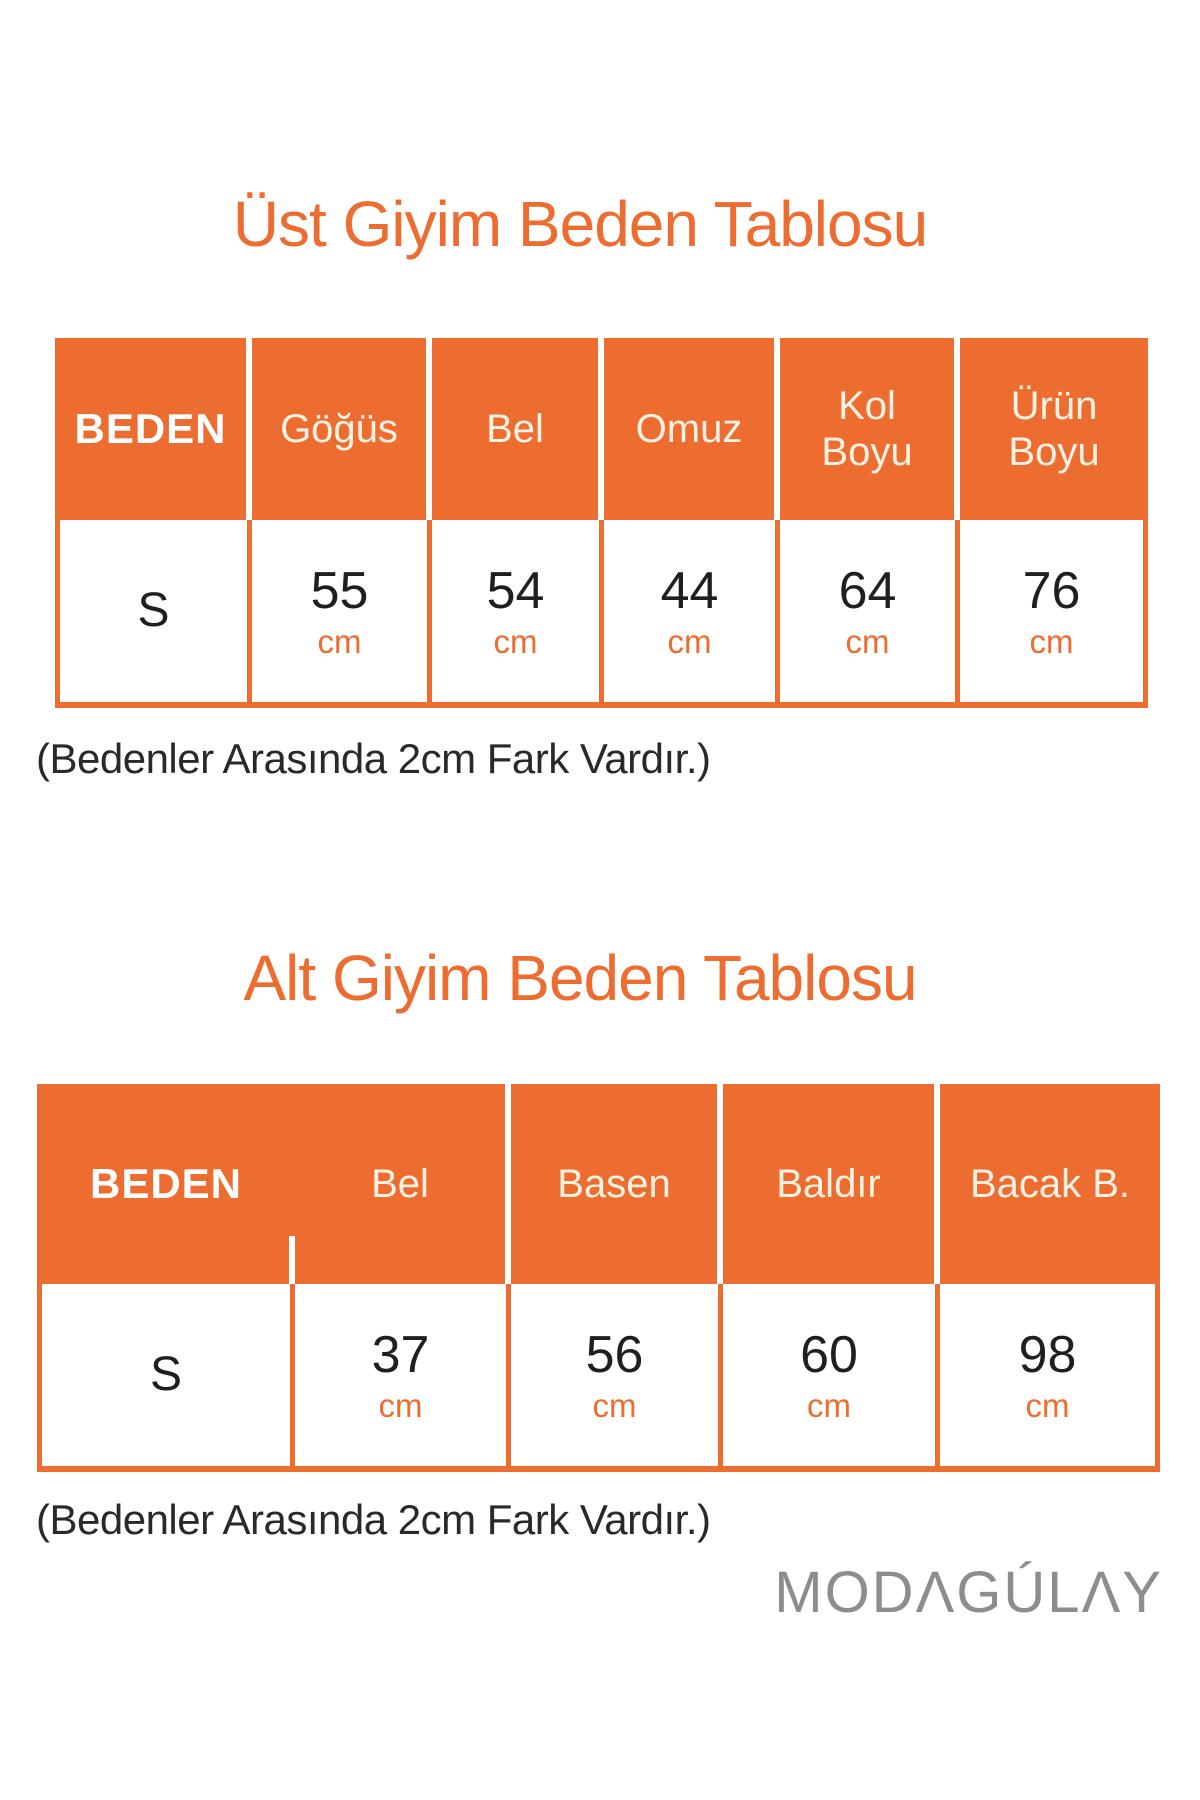 The width and height of the screenshot is (1200, 1800). I want to click on upper-value-cell-omuz: 44 cm, so click(692, 614).